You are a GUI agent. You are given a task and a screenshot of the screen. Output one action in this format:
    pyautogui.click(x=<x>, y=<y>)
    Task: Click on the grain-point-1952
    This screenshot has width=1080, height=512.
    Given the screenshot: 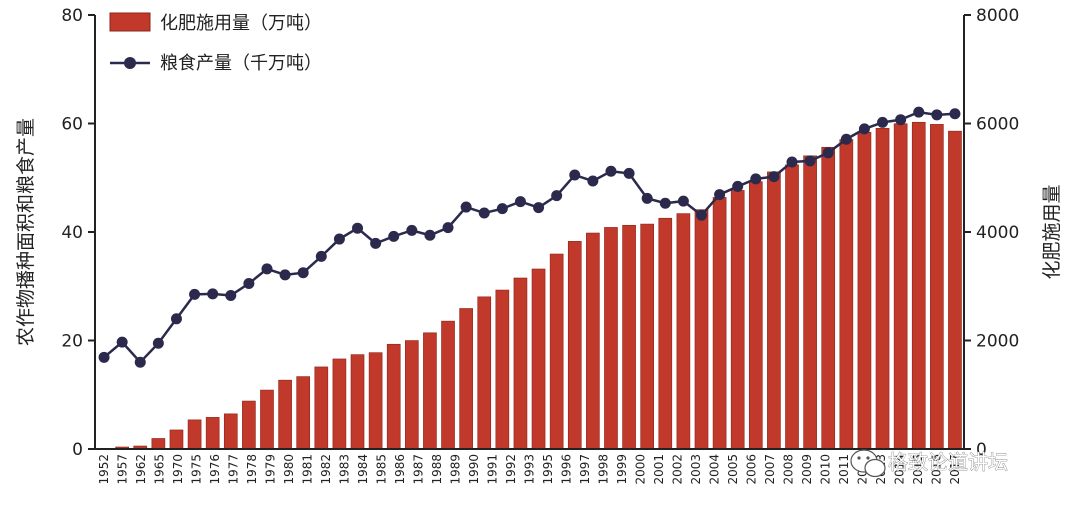 What is the action you would take?
    pyautogui.click(x=104, y=357)
    